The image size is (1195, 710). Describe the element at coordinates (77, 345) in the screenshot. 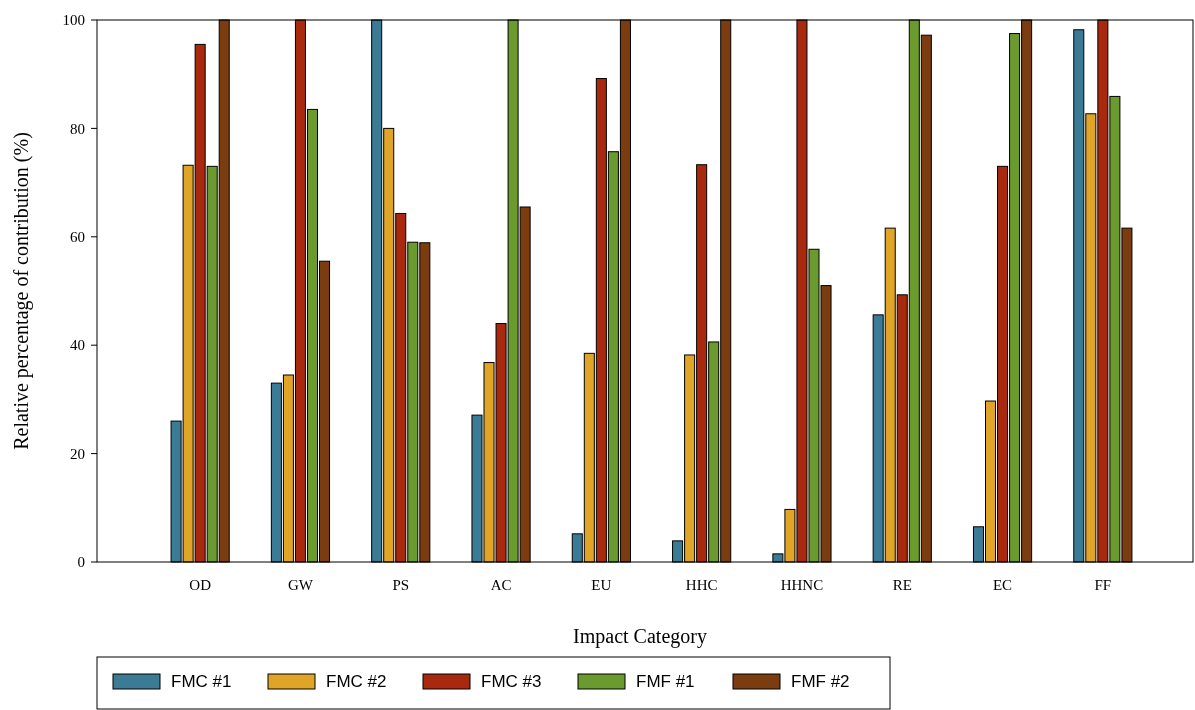

I see `y-tick-label: 40` at that location.